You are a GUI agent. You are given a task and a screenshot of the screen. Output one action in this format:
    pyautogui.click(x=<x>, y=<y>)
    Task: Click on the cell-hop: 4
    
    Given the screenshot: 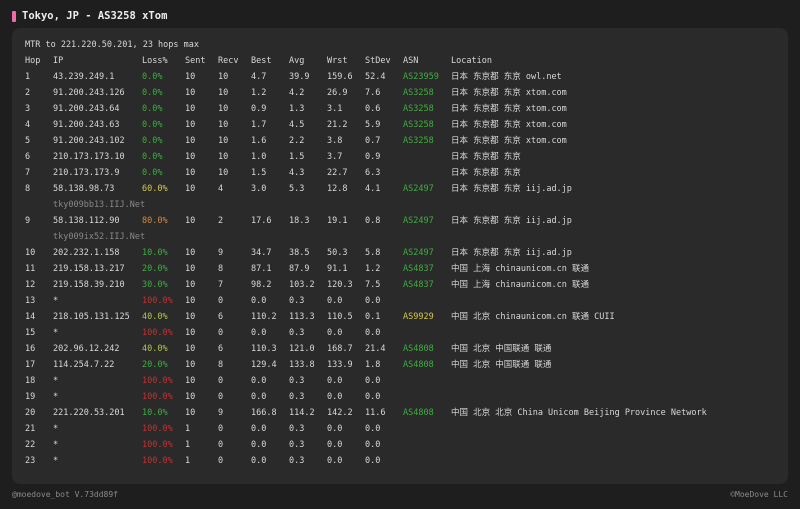 What is the action you would take?
    pyautogui.click(x=28, y=125)
    